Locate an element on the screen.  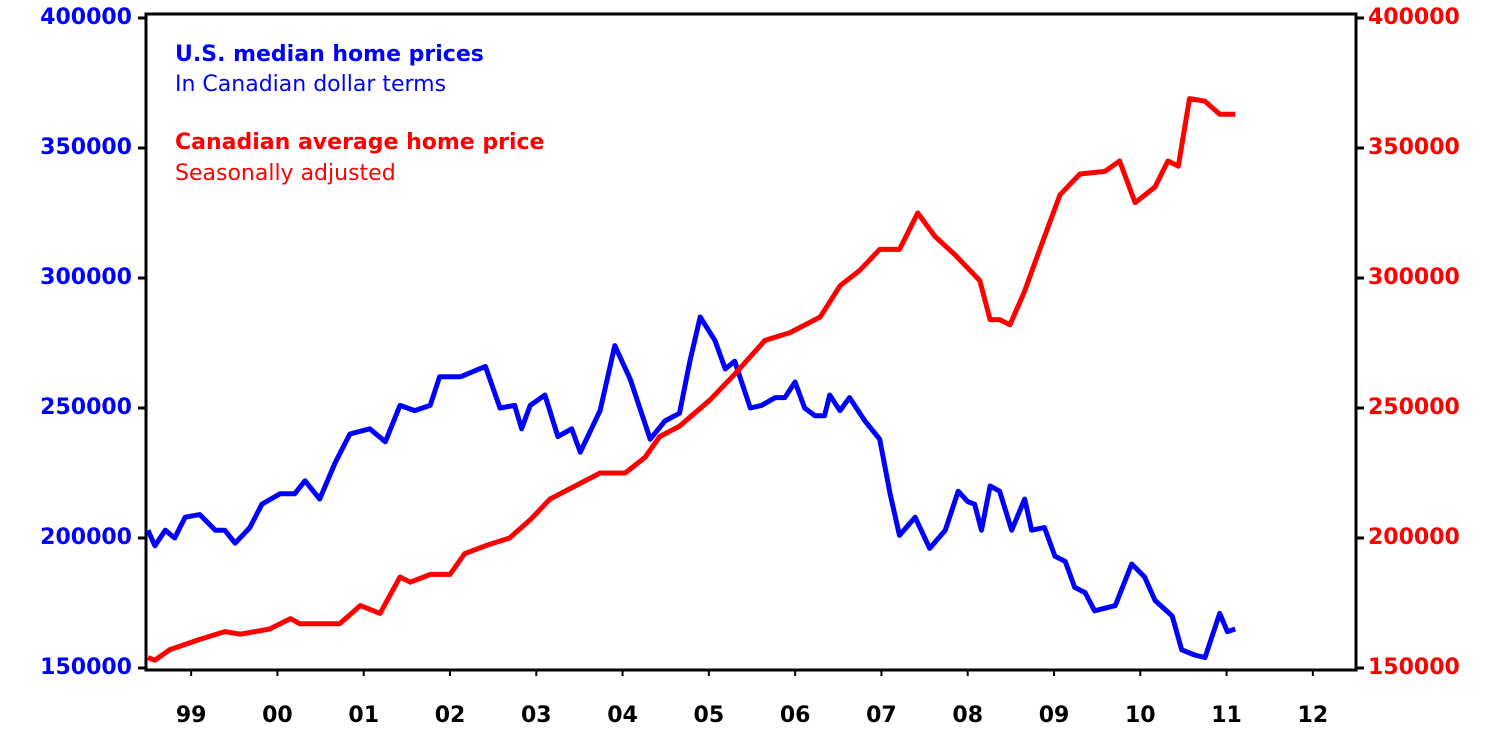
y2-tick-label: 400000 is located at coordinates (1414, 17).